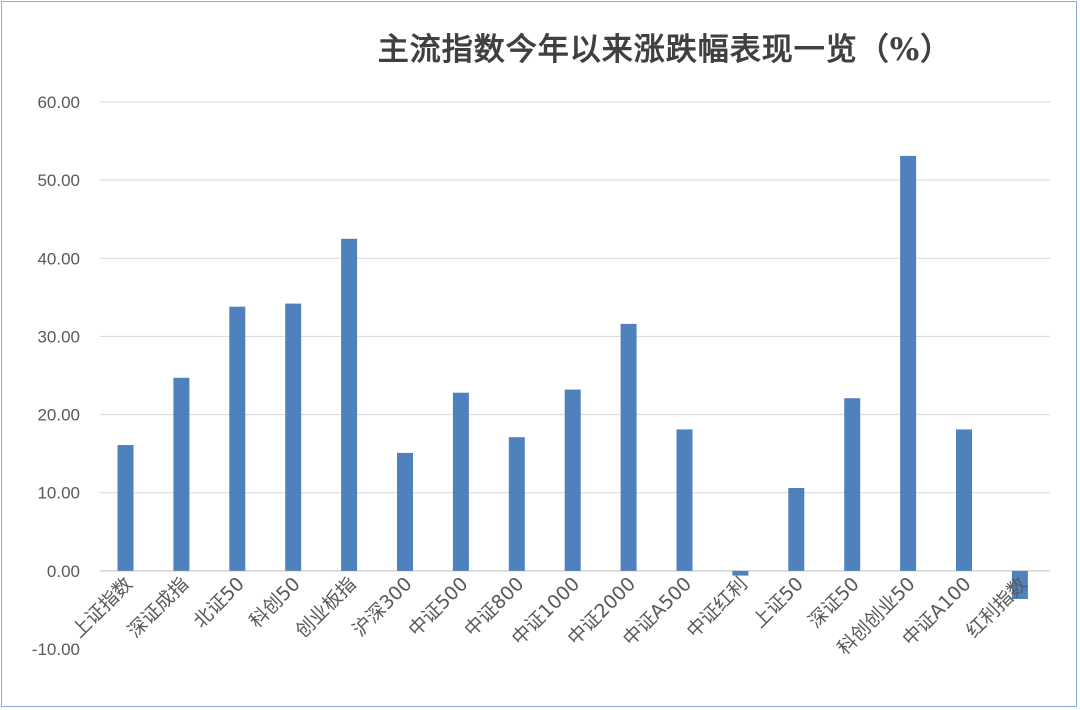 The height and width of the screenshot is (710, 1080). Describe the element at coordinates (56, 376) in the screenshot. I see `y-axis-ticks: 60.00 50.00 40.00 30.00 20.00 10.00 0.00 -10.00` at that location.